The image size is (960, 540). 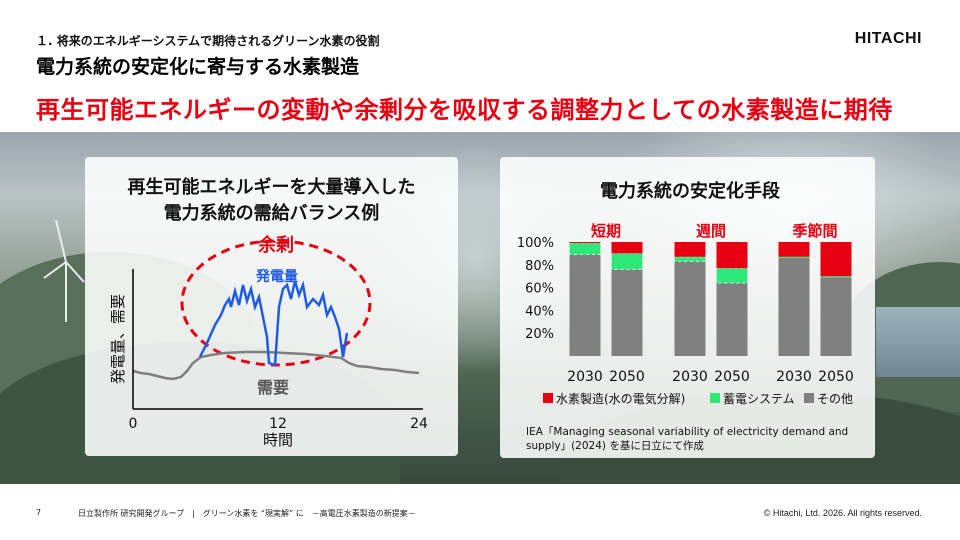 I want to click on x-axis-label: 時間, so click(x=278, y=440).